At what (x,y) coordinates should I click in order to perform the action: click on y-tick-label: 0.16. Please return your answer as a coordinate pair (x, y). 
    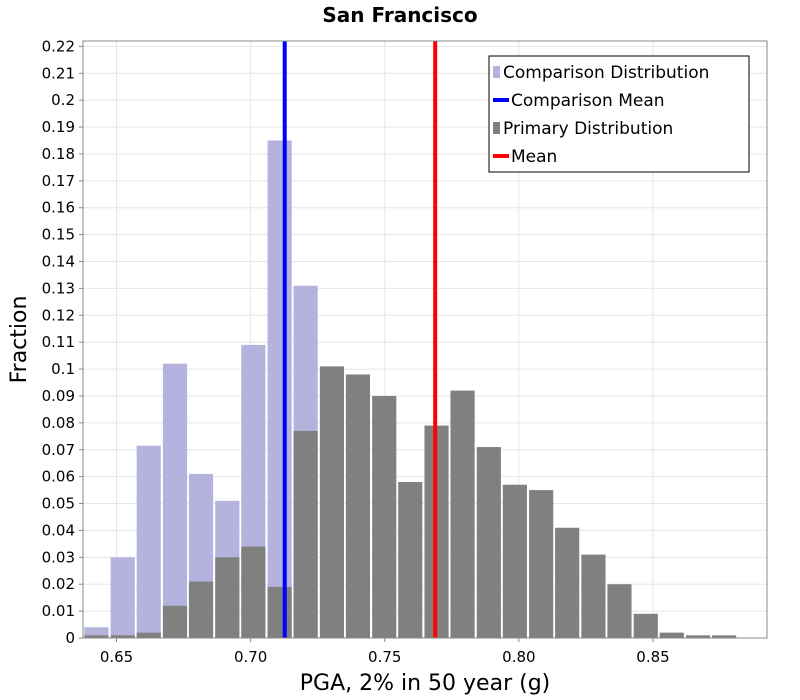
    Looking at the image, I should click on (58, 208).